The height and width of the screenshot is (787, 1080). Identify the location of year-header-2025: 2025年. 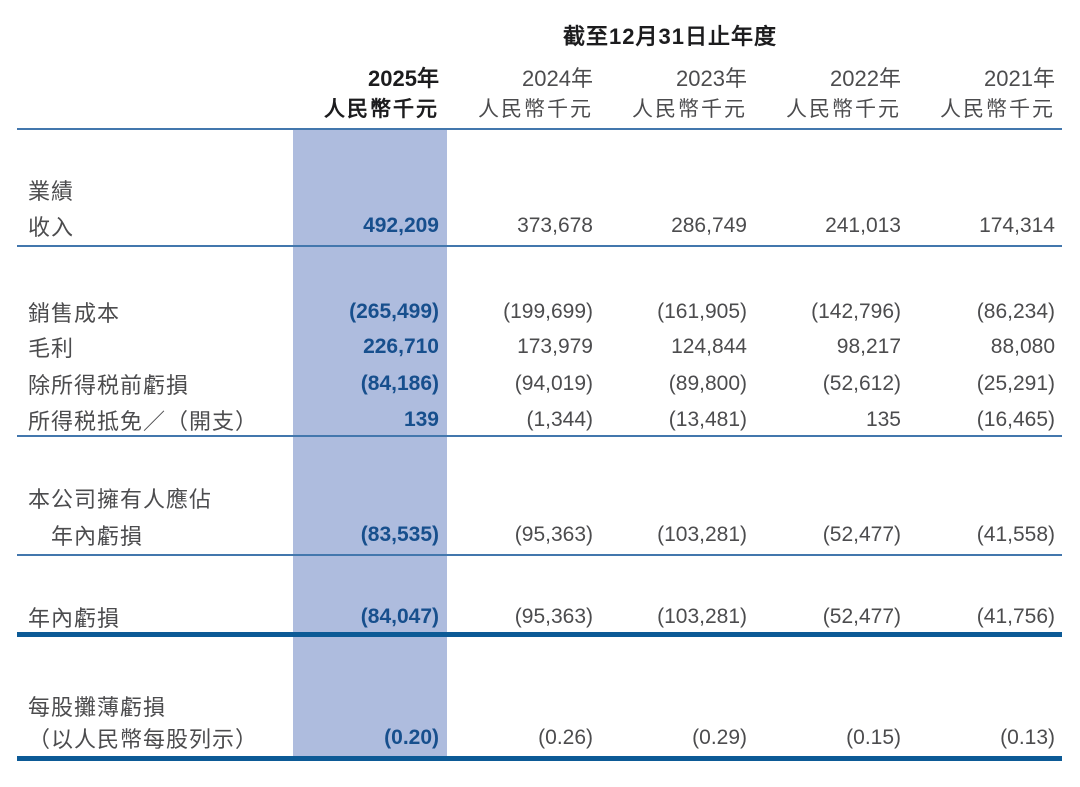
(403, 78).